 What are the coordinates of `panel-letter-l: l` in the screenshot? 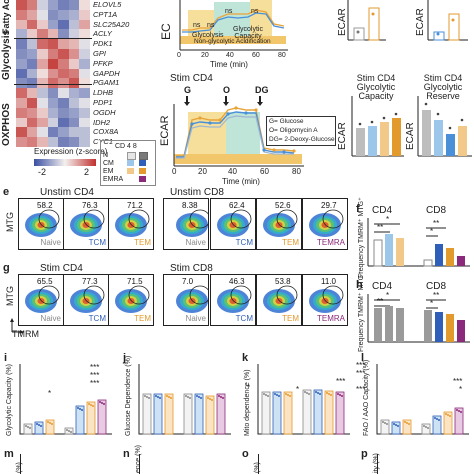 It's located at (363, 358).